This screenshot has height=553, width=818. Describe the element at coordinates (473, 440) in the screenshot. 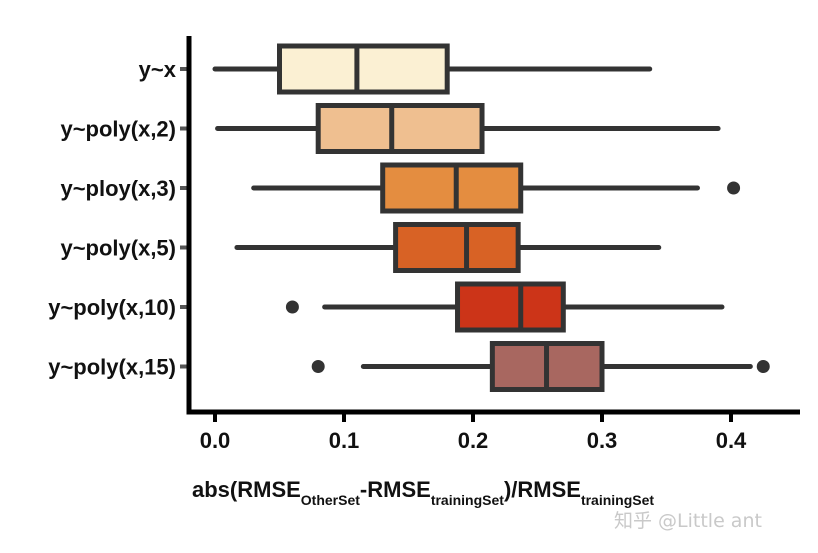

I see `x-tick-label: 0.2` at that location.